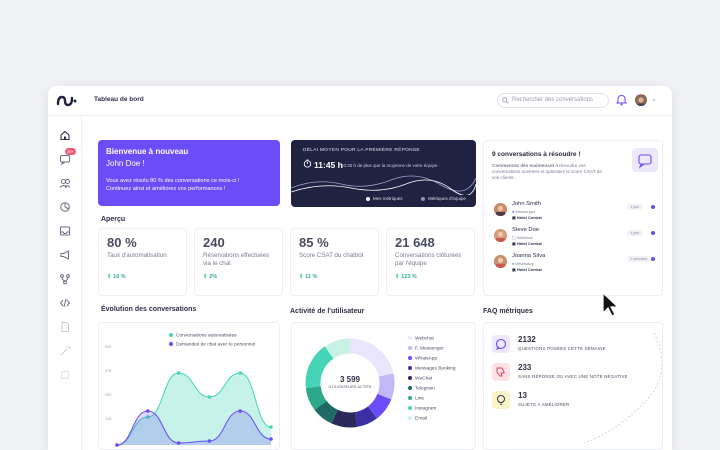 The image size is (720, 450). I want to click on team-metrics-line, so click(383, 183).